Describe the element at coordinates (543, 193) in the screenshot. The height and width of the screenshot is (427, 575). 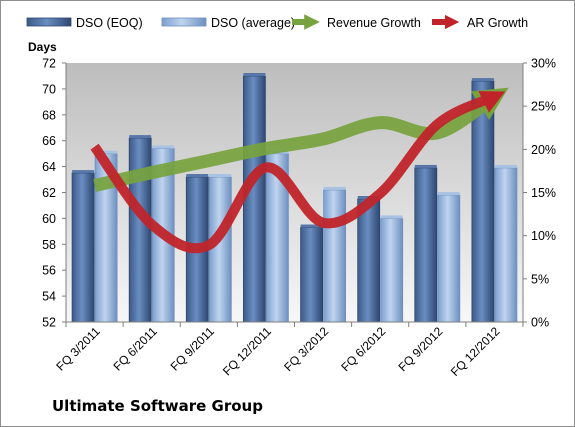
I see `y2-tick-label: 15%` at that location.